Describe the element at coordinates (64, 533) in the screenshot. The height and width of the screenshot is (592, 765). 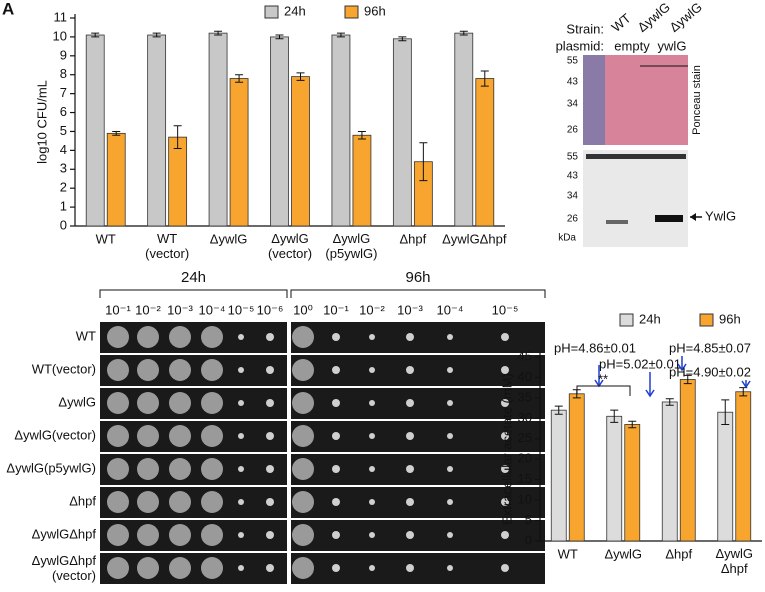
I see `strain-label: ΔywlGΔhpf` at that location.